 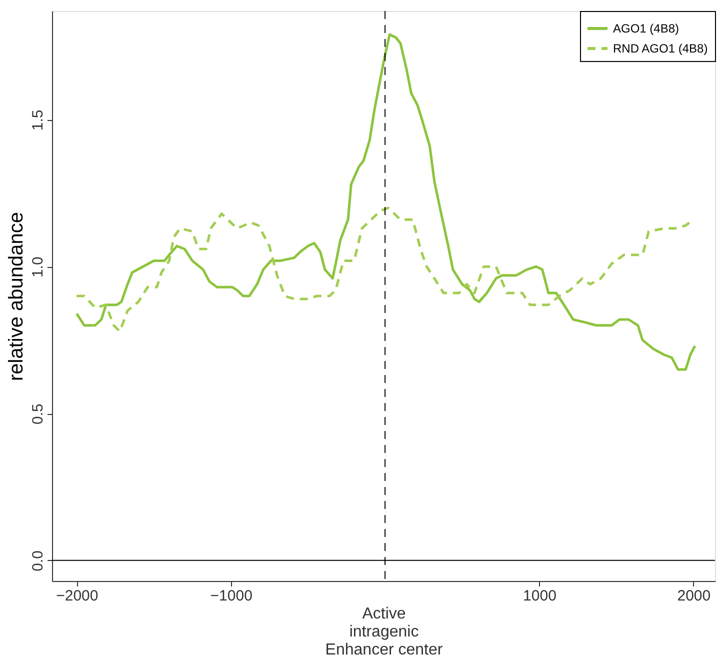 I want to click on y-tick-label: 1.5, so click(x=38, y=120).